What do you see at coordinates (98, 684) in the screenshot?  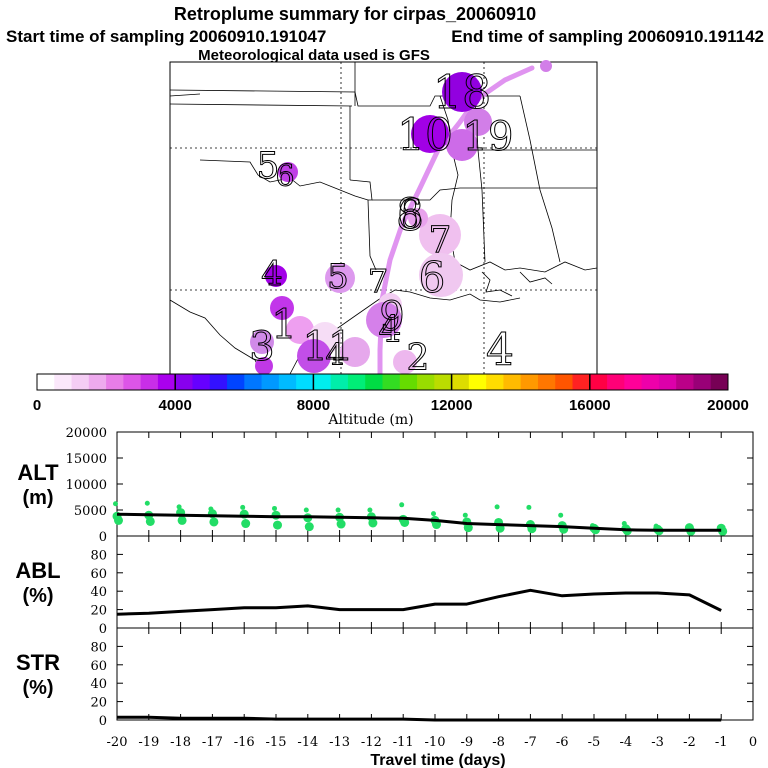 I see `y-tick-label: 40` at bounding box center [98, 684].